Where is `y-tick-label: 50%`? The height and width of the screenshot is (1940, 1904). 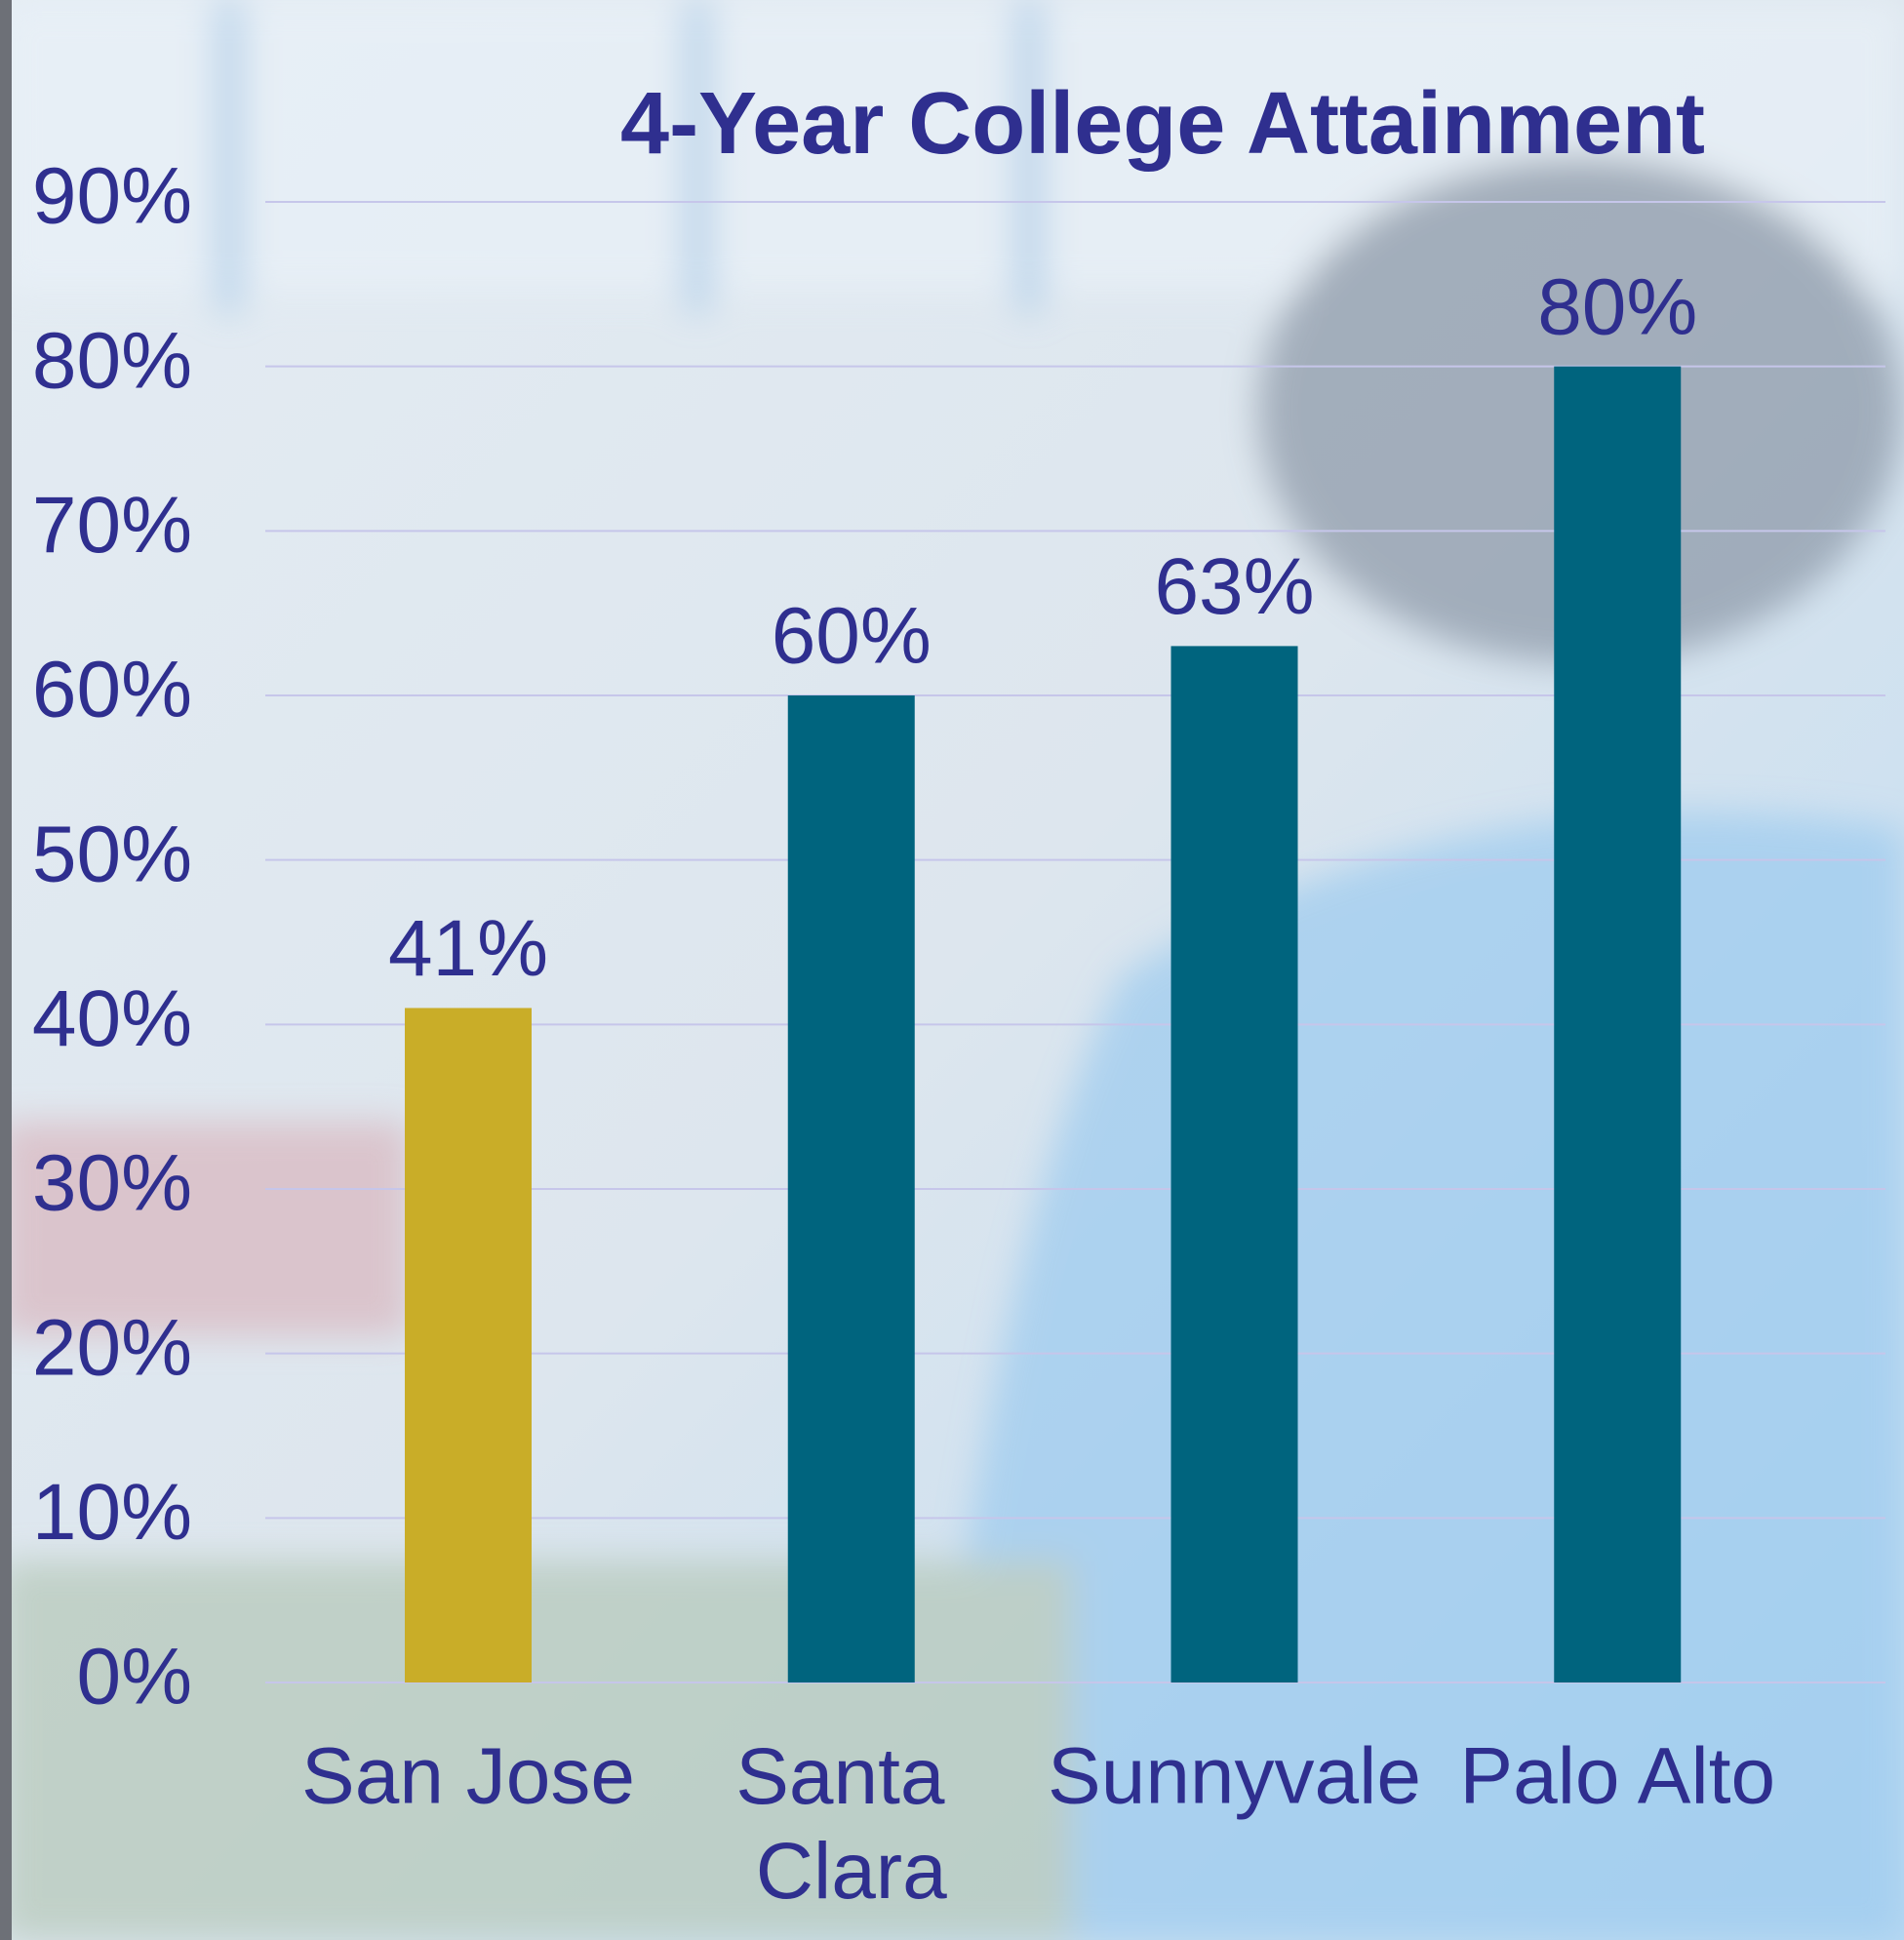
y-tick-label: 50% is located at coordinates (112, 854).